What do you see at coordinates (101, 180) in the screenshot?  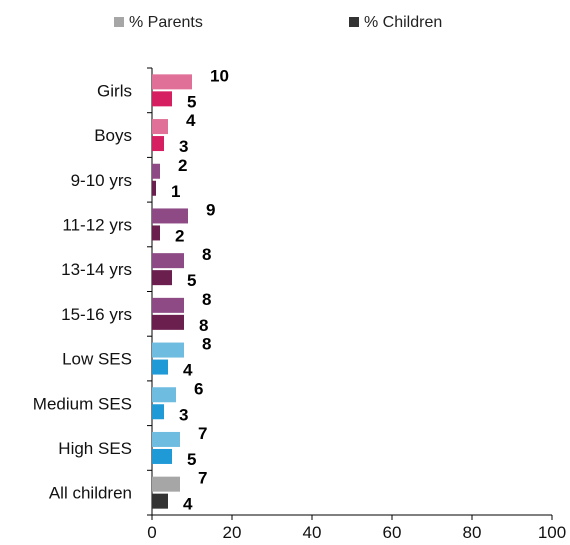 I see `category-label: 9-10 yrs` at bounding box center [101, 180].